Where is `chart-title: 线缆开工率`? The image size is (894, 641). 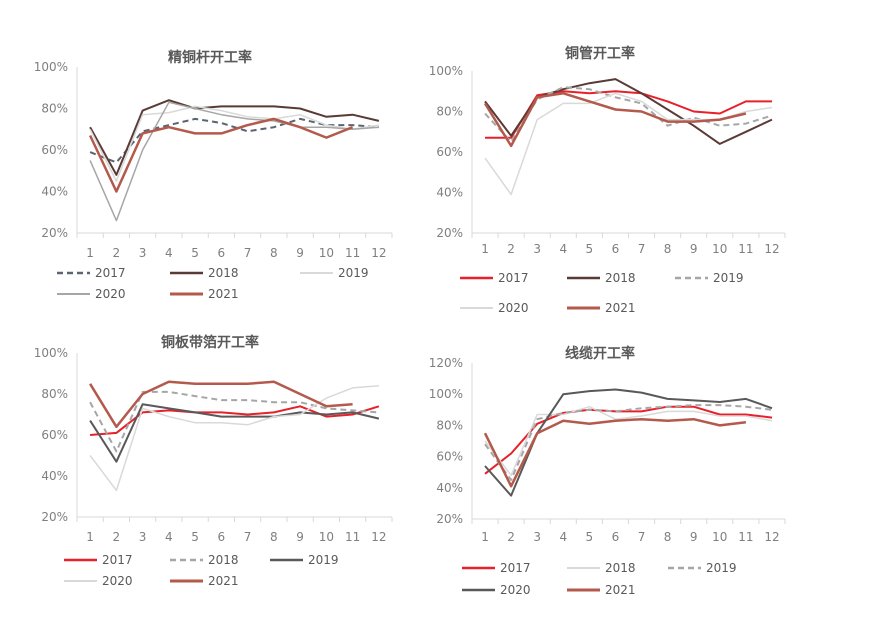 chart-title: 线缆开工率 is located at coordinates (600, 353).